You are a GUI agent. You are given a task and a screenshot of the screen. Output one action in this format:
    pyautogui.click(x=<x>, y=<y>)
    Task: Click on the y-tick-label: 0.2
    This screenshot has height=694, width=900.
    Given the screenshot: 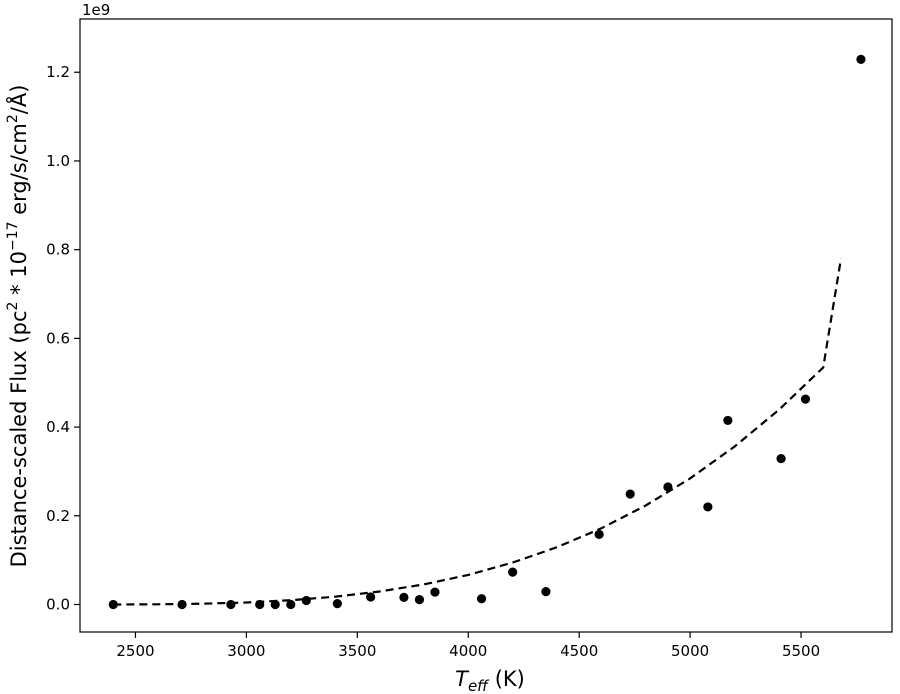 What is the action you would take?
    pyautogui.click(x=58, y=516)
    